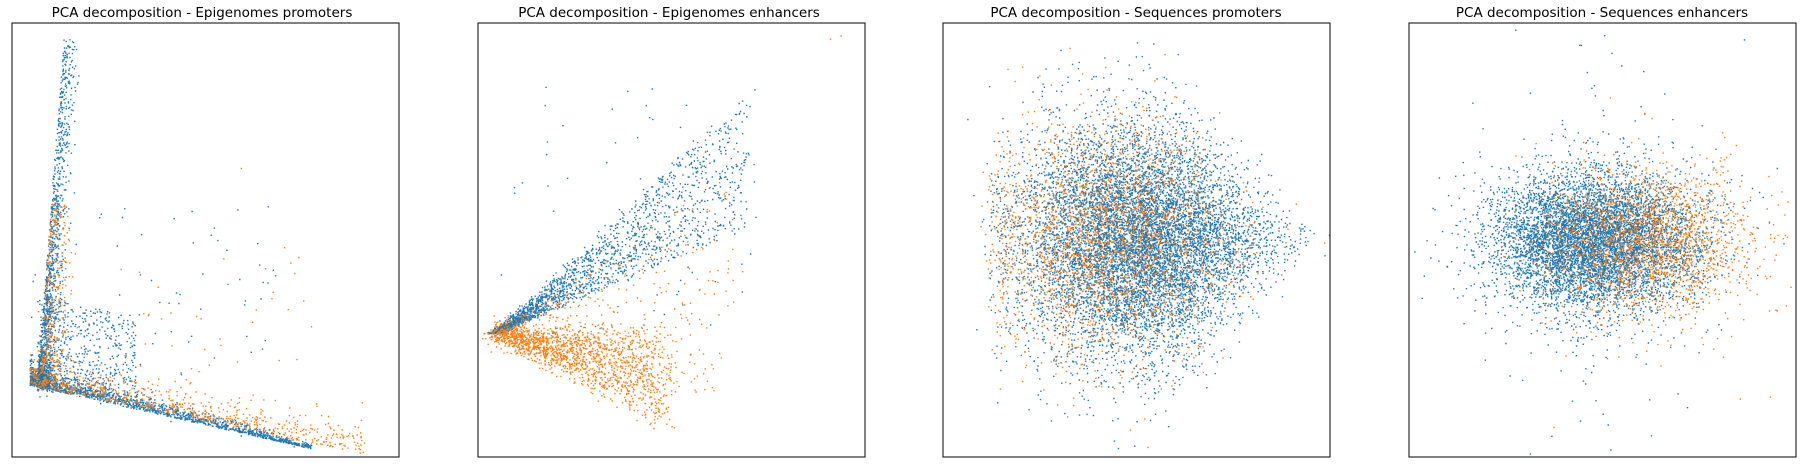 This screenshot has height=468, width=1803. What do you see at coordinates (202, 13) in the screenshot?
I see `chart-title: PCA decomposition - Epigenomes promoters` at bounding box center [202, 13].